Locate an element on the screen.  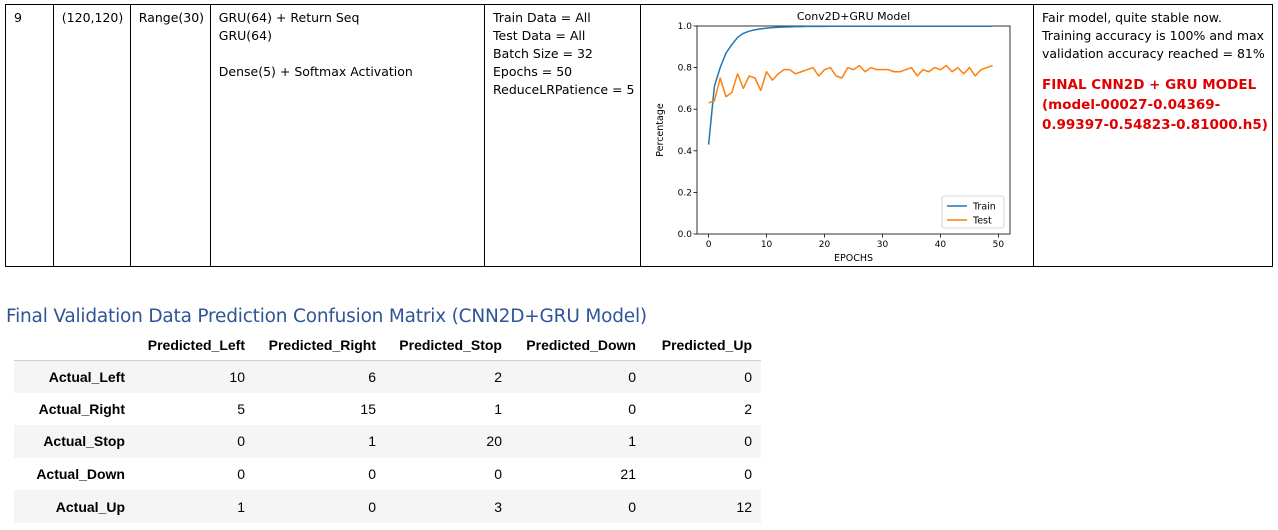
row-header: Actual_Up is located at coordinates (90, 506).